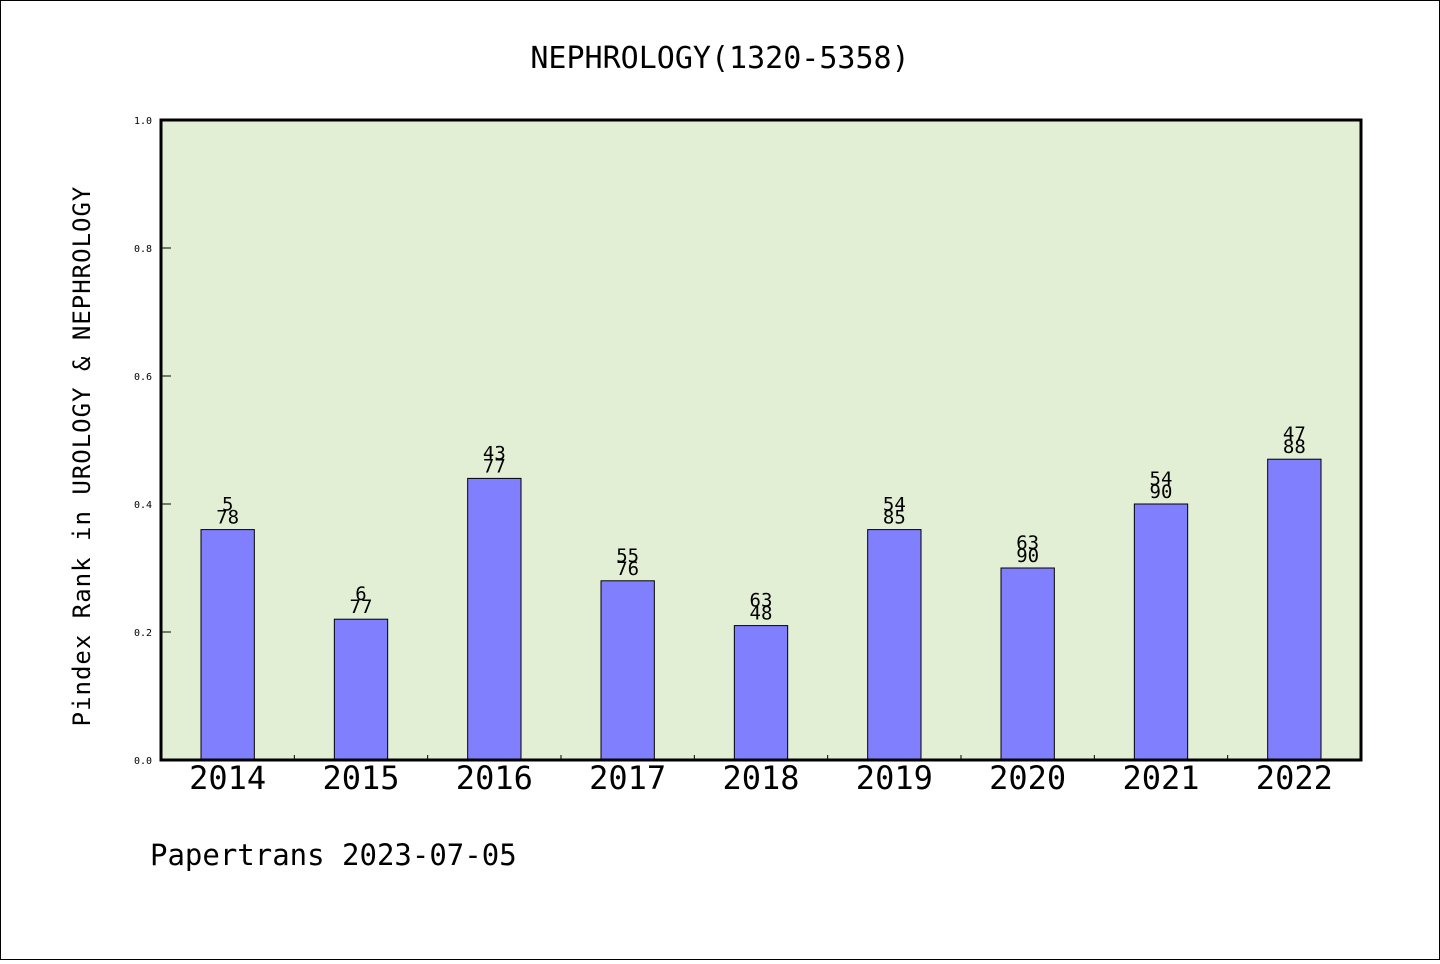  Describe the element at coordinates (760, 778) in the screenshot. I see `x-tick-label: 2018` at that location.